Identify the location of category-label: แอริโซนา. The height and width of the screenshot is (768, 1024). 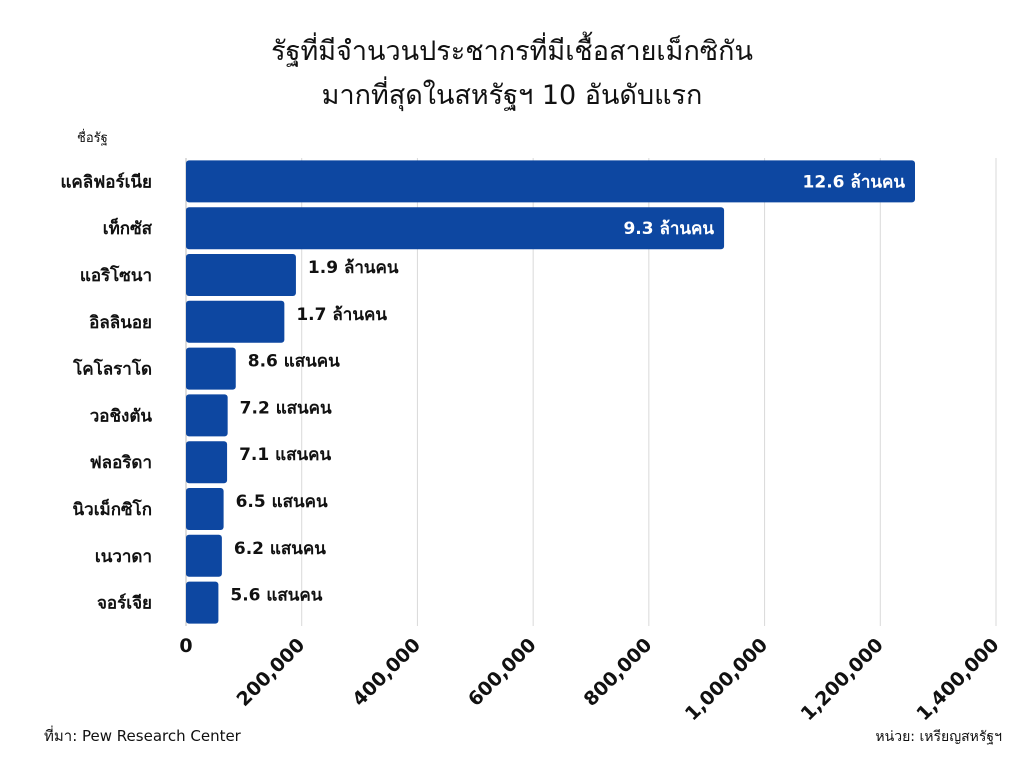
(116, 275).